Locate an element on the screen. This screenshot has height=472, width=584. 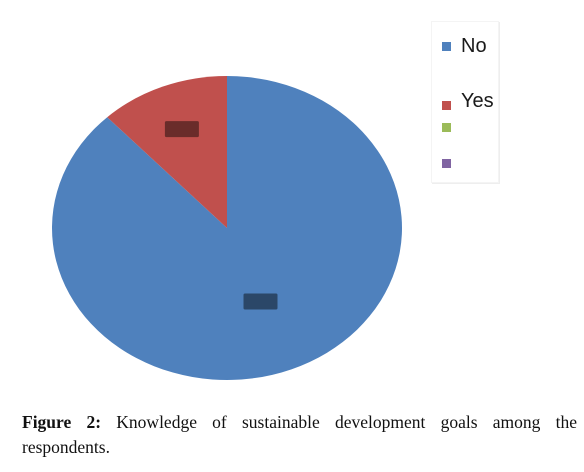
legend-item-yes: Yes is located at coordinates (472, 99).